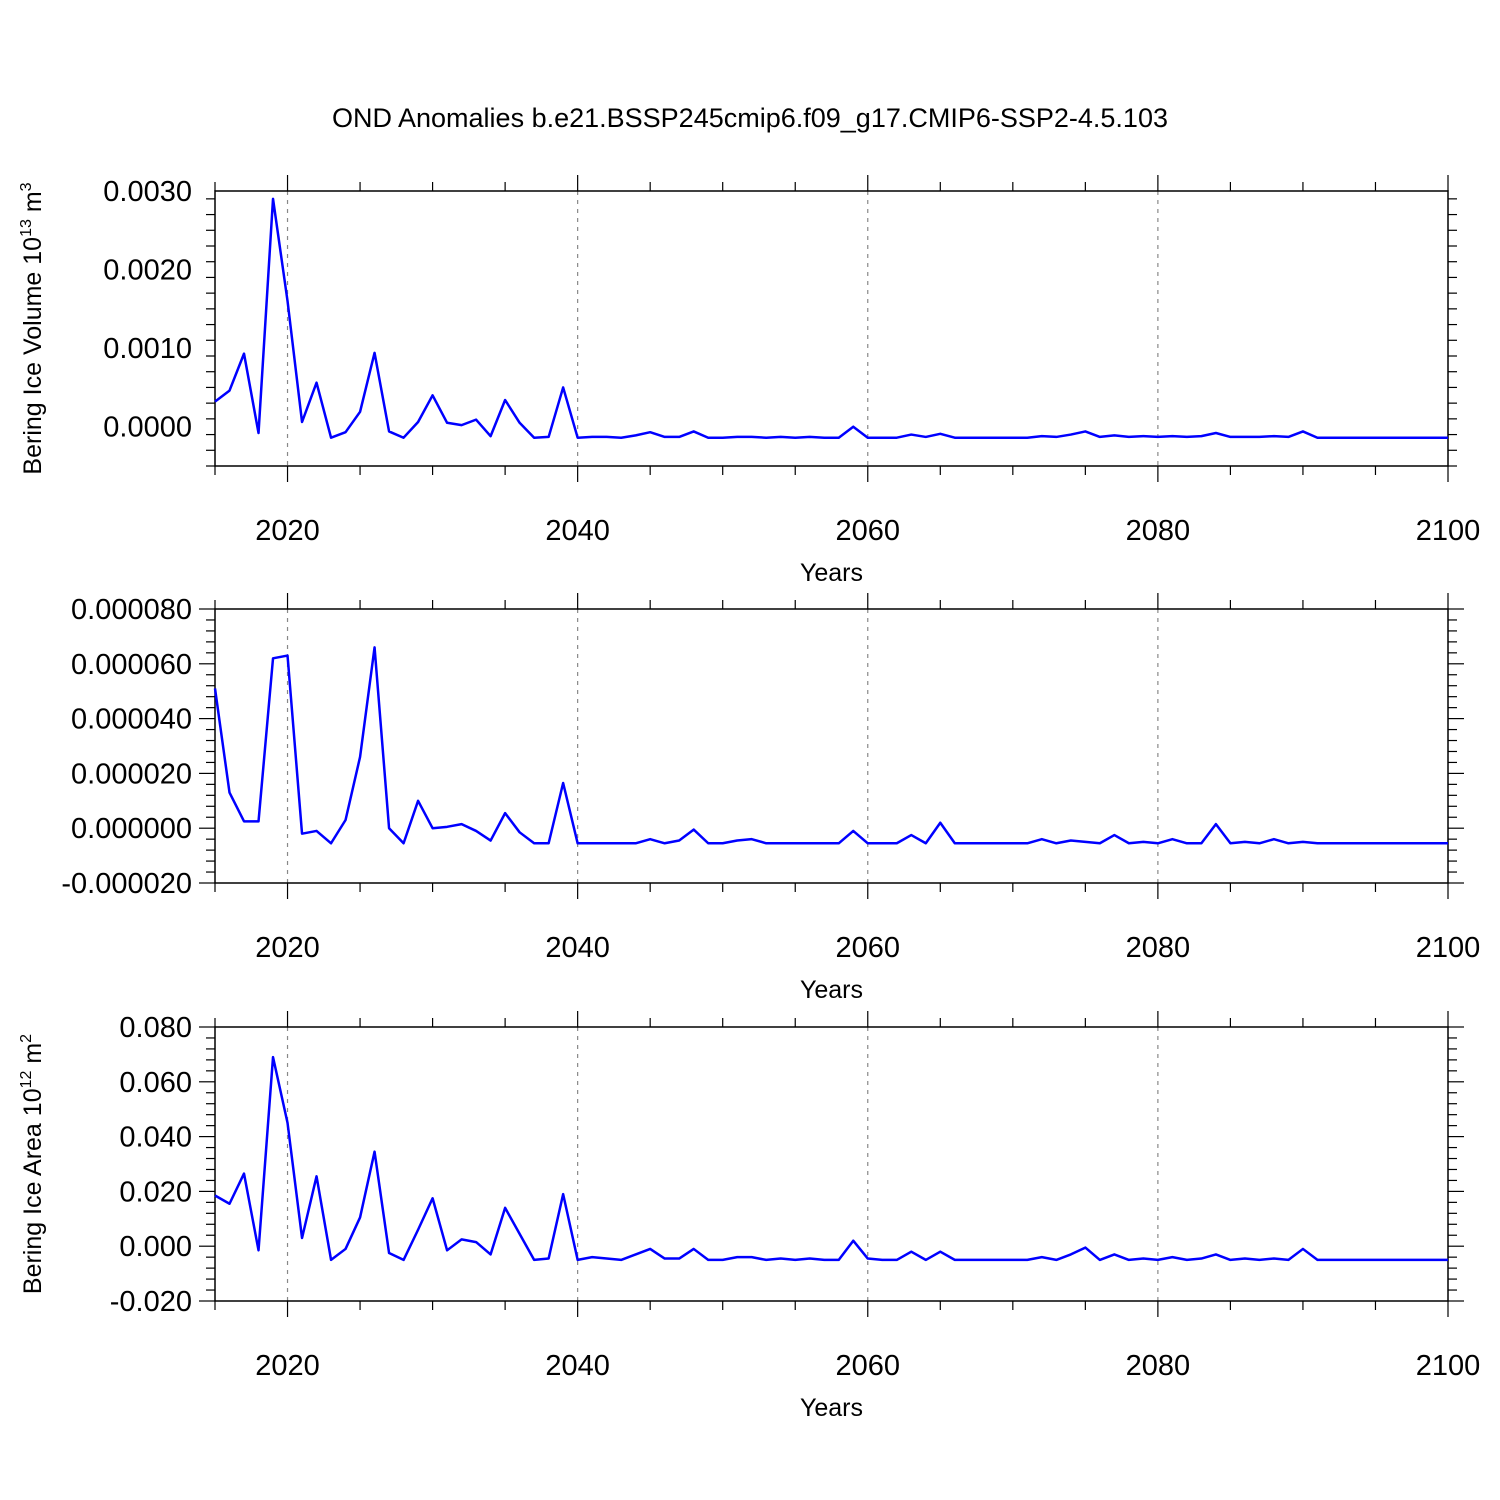 Image resolution: width=1500 pixels, height=1500 pixels. I want to click on y-axis-label: Bering Ice Area 1012 m2, so click(32, 1164).